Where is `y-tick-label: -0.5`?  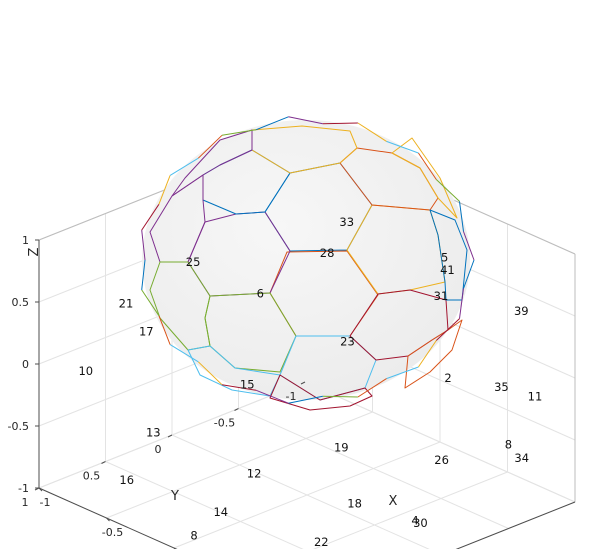 y-tick-label: -0.5 is located at coordinates (224, 423).